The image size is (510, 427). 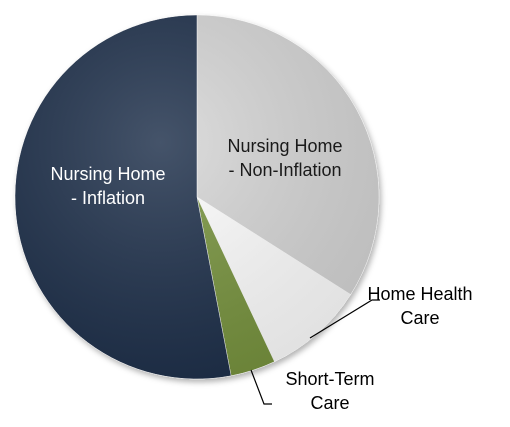 I want to click on slice-label: Home Health Care, so click(x=419, y=306).